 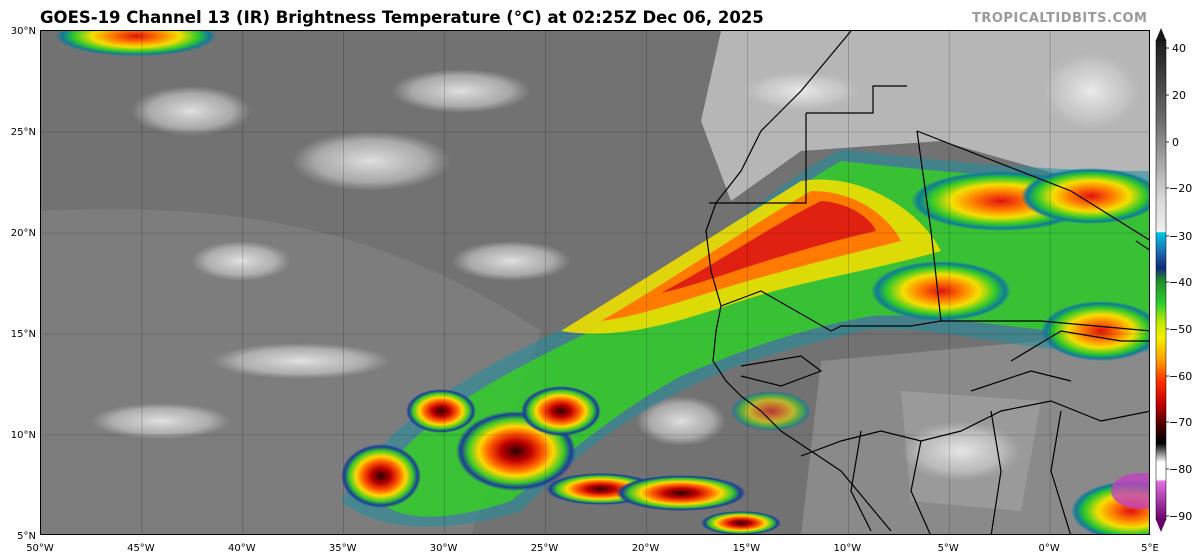 I want to click on colorbar-label: 40, so click(x=1179, y=48).